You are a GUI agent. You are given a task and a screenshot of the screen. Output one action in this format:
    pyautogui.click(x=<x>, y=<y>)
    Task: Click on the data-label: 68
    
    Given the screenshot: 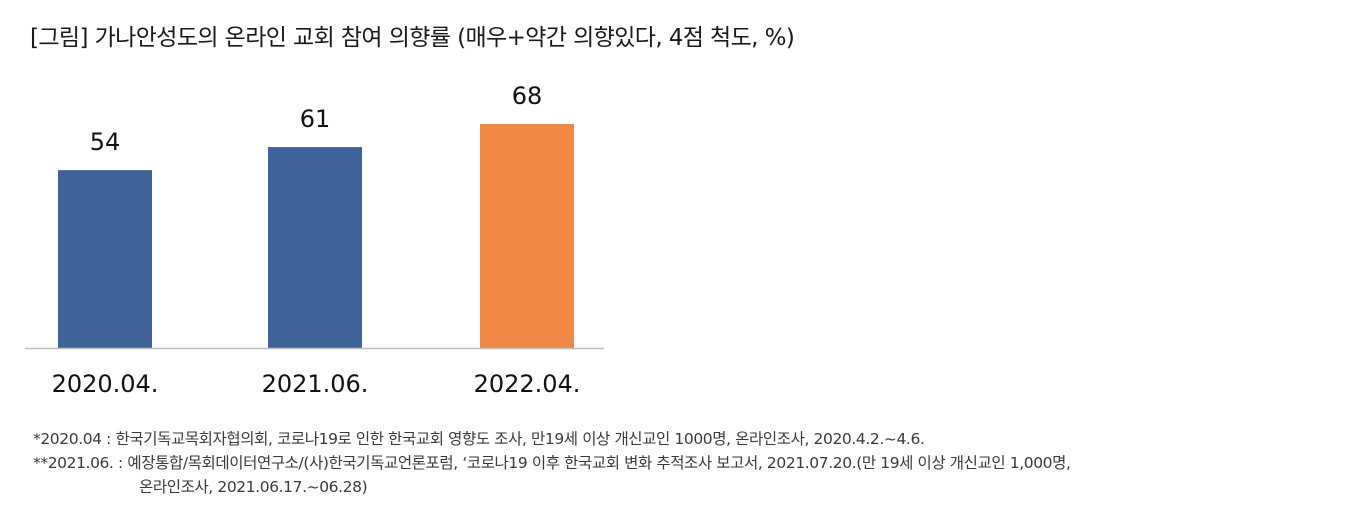 What is the action you would take?
    pyautogui.click(x=527, y=96)
    